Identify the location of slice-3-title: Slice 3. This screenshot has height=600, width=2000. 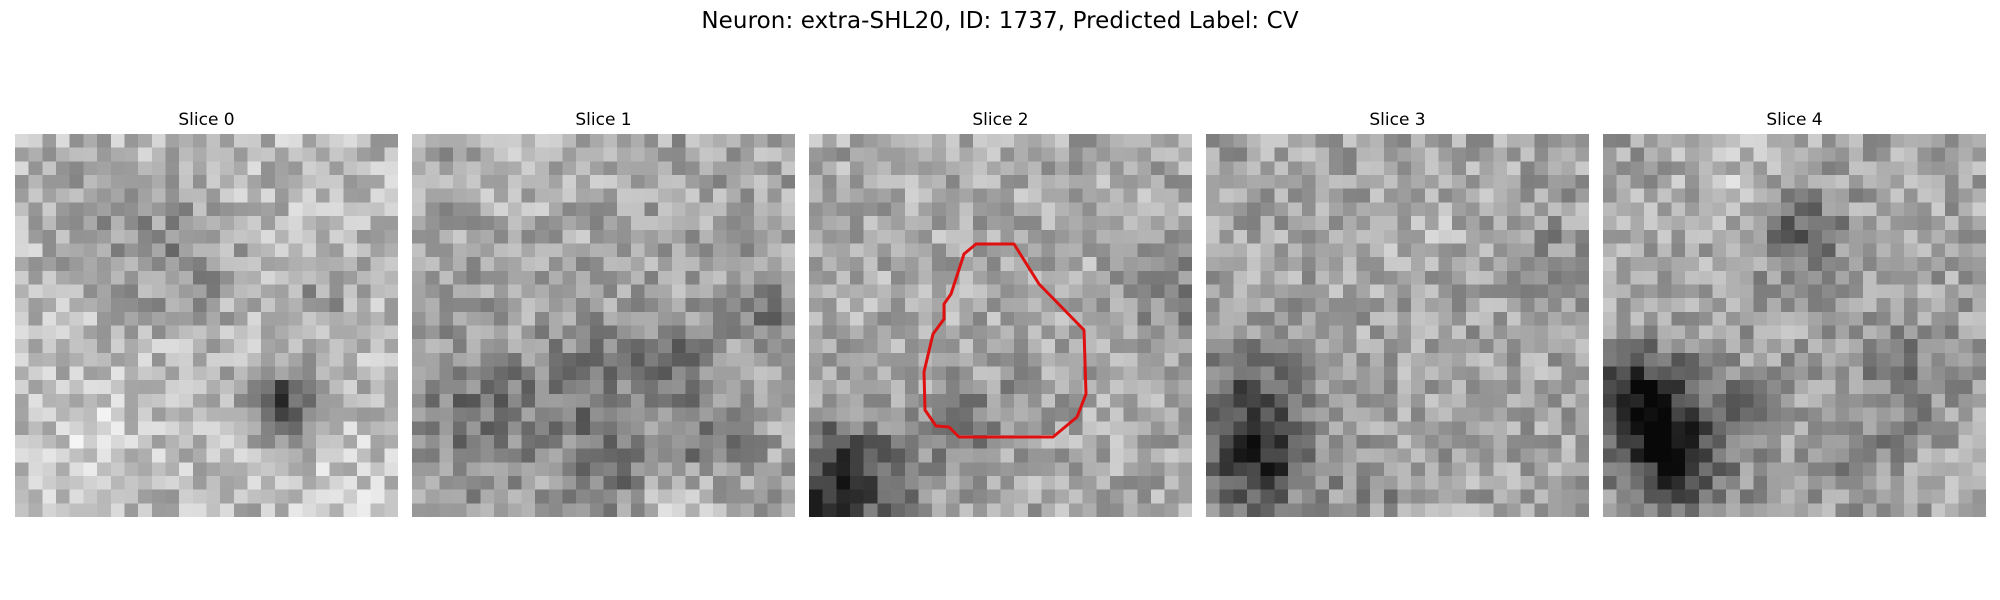
(1397, 120).